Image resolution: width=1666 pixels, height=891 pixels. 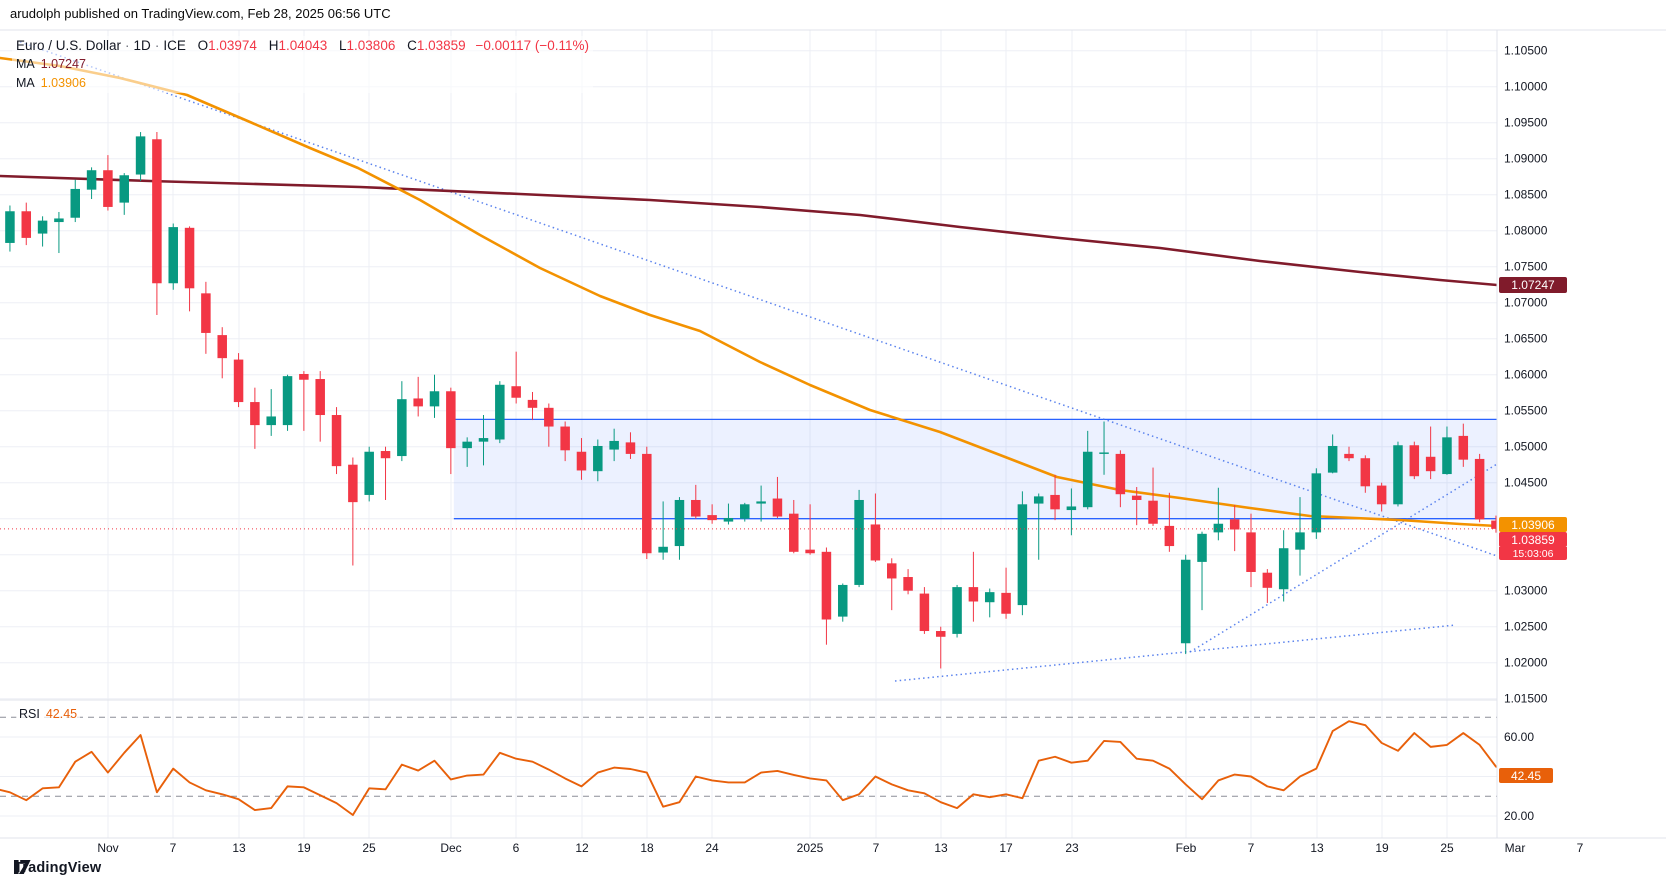 I want to click on svg-text: 17, so click(x=1006, y=848).